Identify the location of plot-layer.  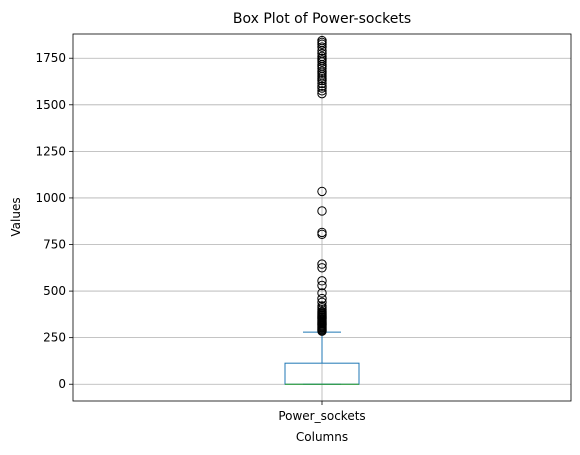
(322, 210).